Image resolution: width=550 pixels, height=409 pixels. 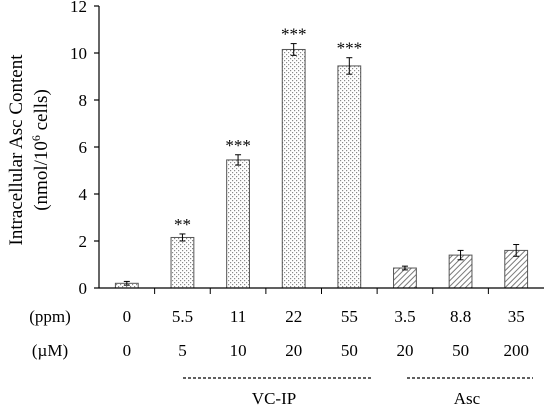 I want to click on x-tick-label-um: 0, so click(x=127, y=350).